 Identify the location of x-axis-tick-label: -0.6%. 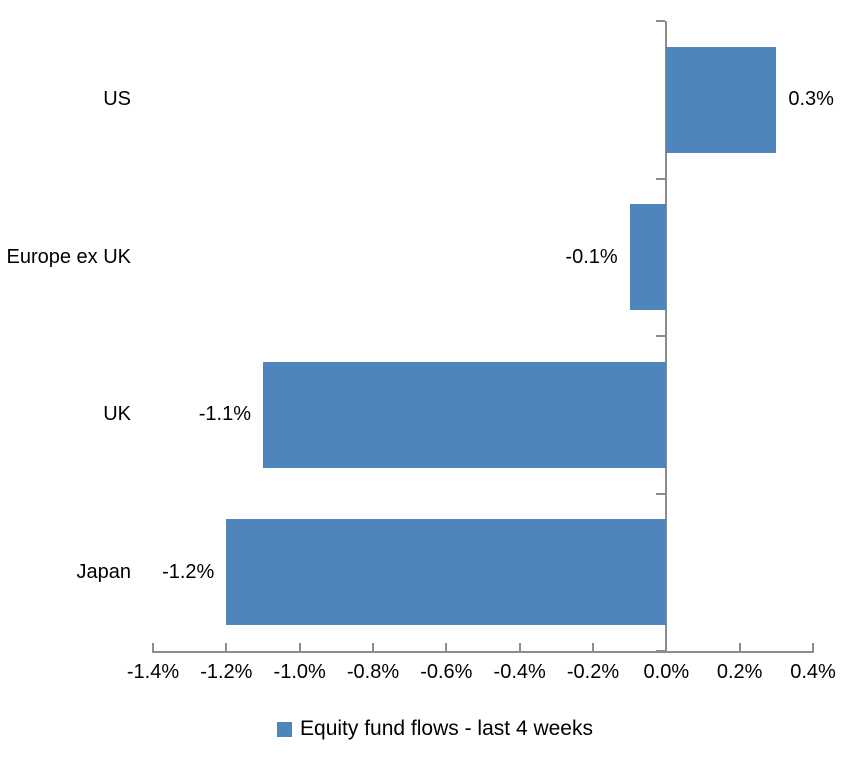
(446, 672).